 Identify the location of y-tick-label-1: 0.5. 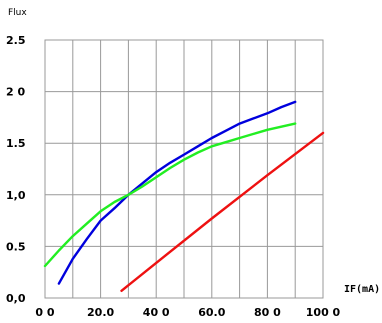
(16, 246).